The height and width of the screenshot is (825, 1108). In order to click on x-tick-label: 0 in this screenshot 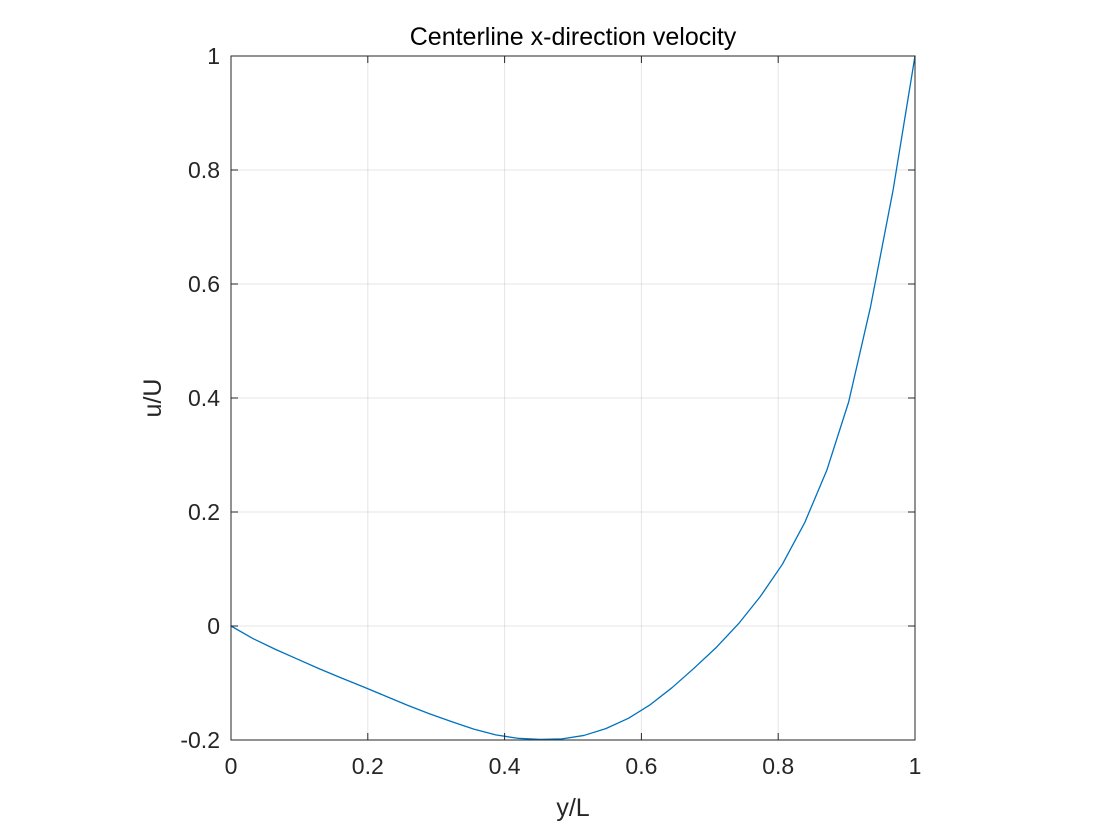, I will do `click(231, 766)`.